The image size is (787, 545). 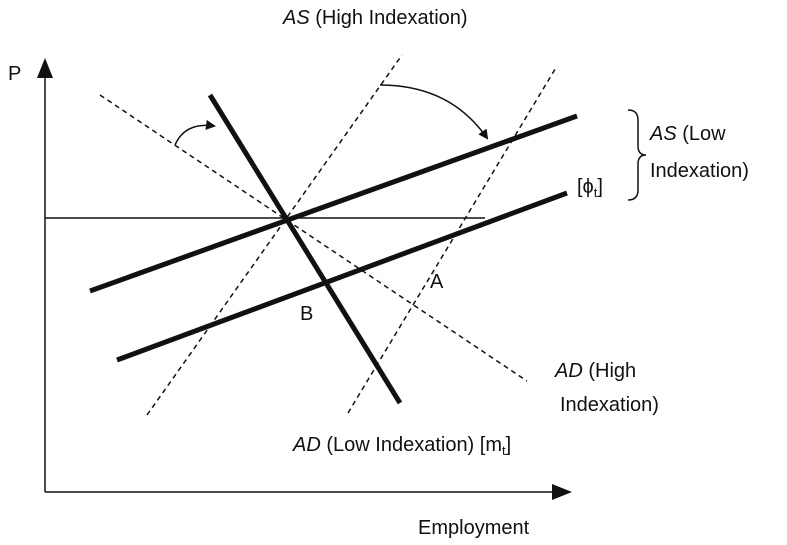 I want to click on point-a: A, so click(x=437, y=282).